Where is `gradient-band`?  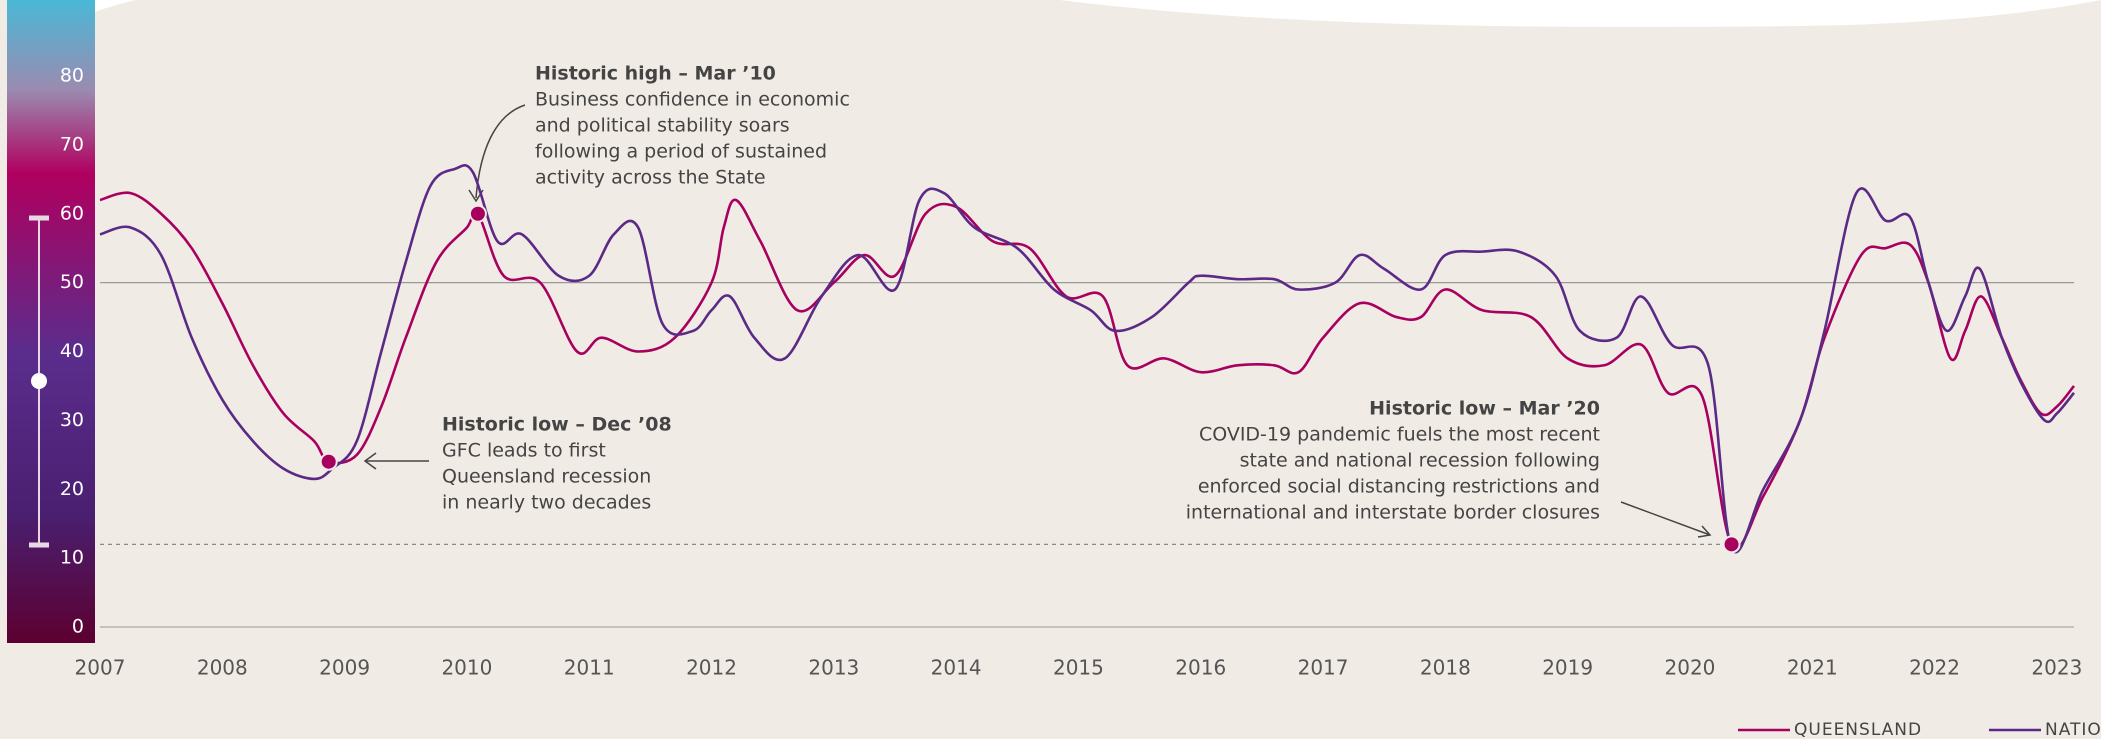 gradient-band is located at coordinates (51, 321).